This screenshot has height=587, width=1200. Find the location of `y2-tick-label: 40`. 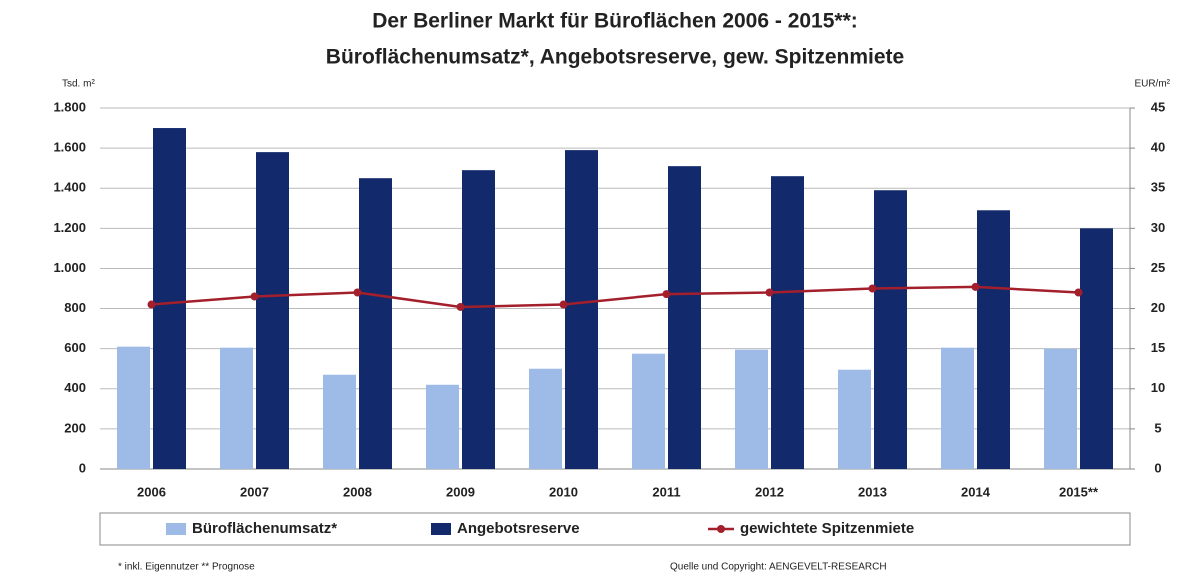

y2-tick-label: 40 is located at coordinates (1158, 147).